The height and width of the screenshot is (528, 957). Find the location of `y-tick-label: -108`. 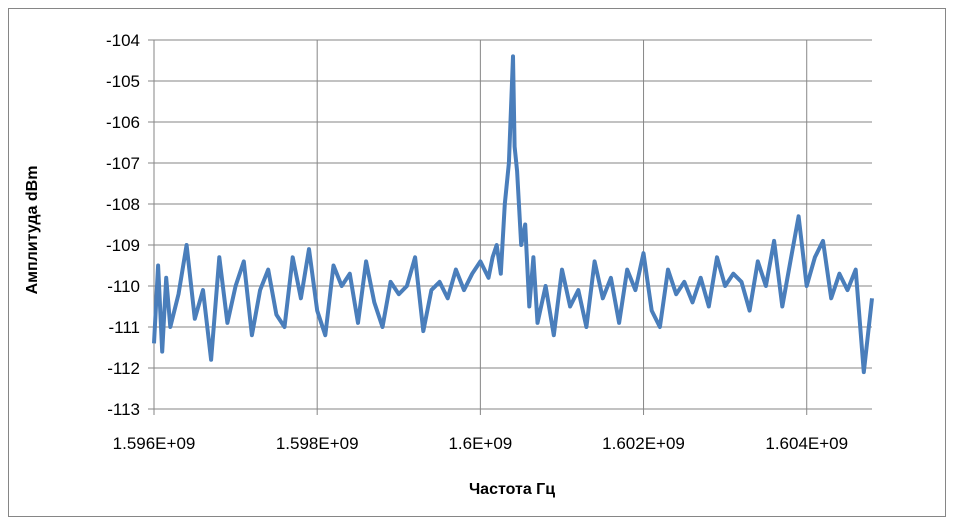

y-tick-label: -108 is located at coordinates (123, 204).